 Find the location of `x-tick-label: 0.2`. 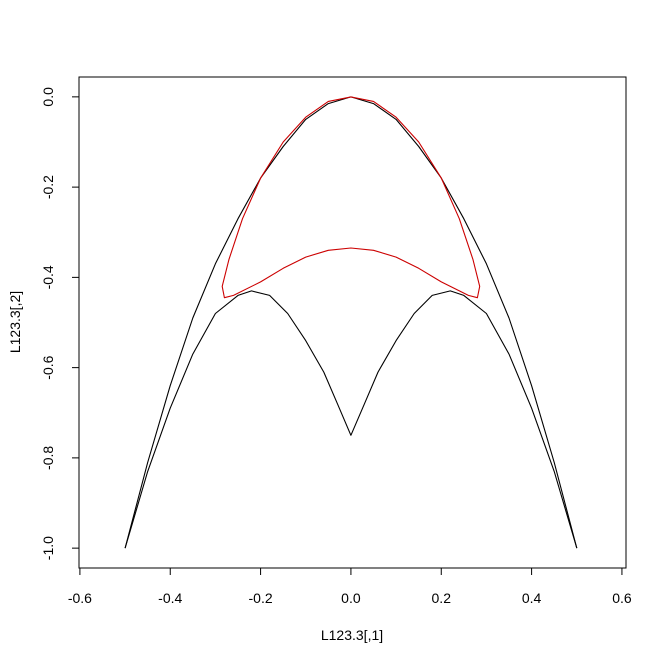

x-tick-label: 0.2 is located at coordinates (442, 598).